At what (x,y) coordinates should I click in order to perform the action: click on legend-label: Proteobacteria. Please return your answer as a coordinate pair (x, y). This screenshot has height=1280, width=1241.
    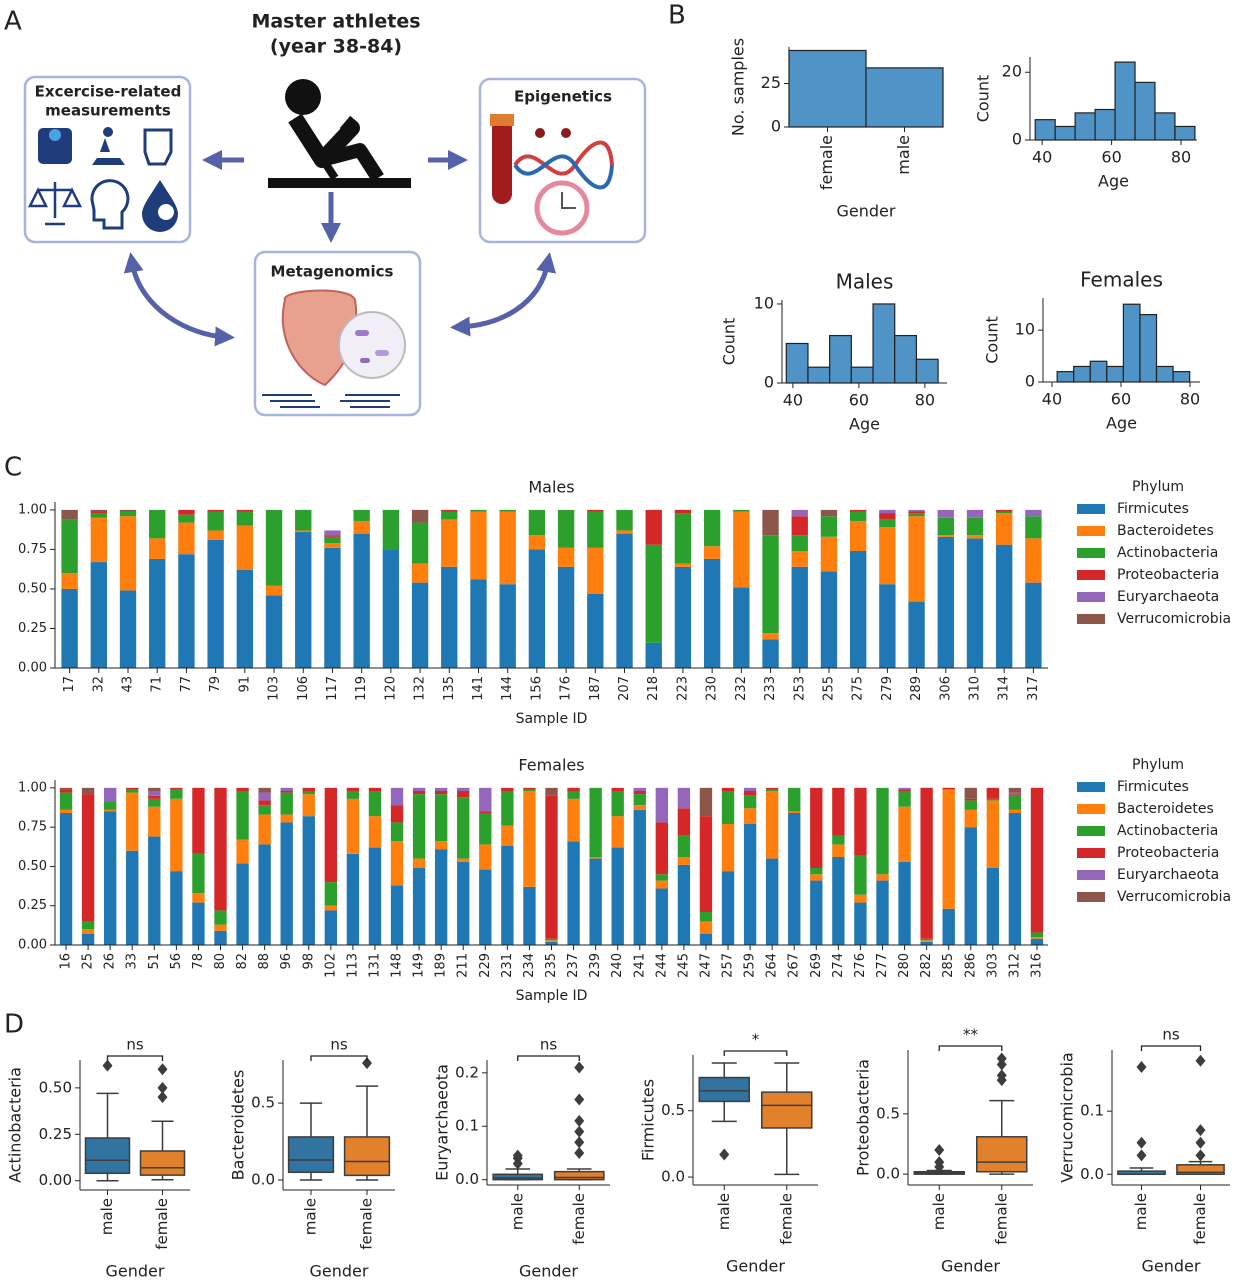
    Looking at the image, I should click on (1168, 575).